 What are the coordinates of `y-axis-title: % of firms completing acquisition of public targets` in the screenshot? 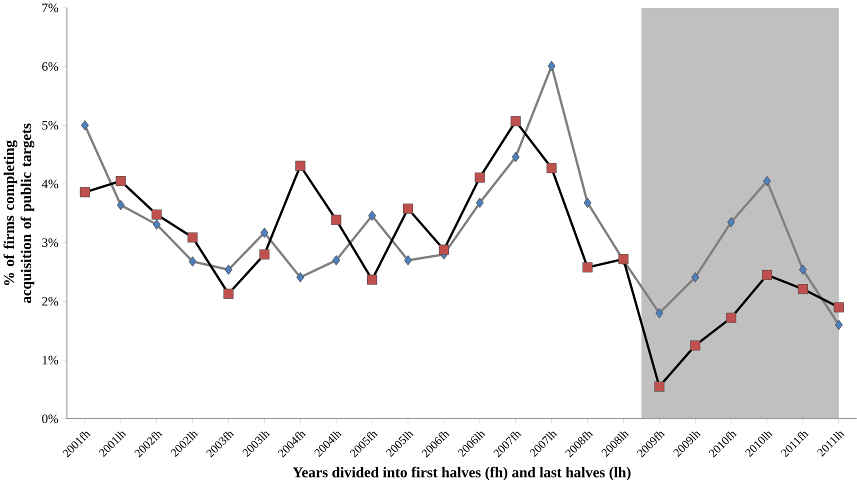 It's located at (19, 214).